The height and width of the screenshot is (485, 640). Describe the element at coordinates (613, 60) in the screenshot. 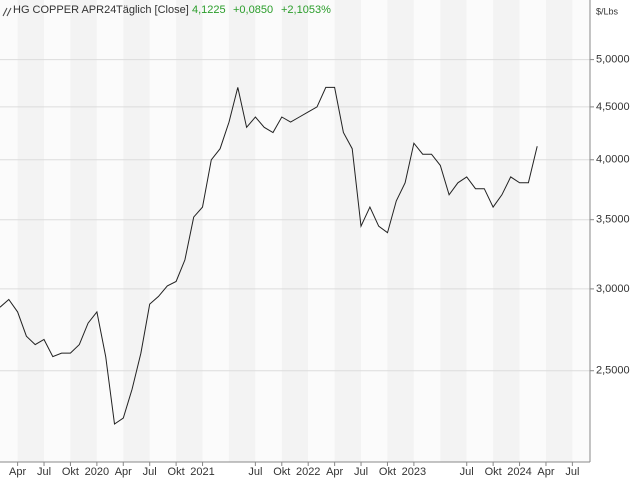

I see `y-tick-label: 5,0000` at that location.